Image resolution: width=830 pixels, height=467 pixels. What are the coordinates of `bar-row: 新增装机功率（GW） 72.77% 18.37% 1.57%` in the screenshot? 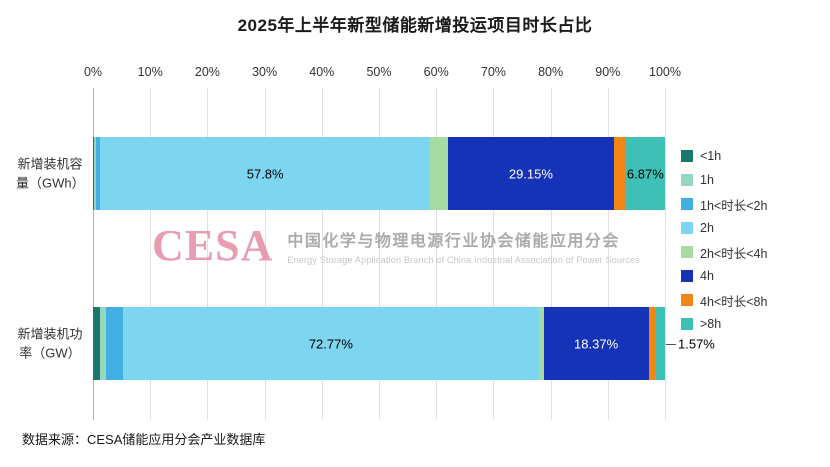 It's located at (366, 343).